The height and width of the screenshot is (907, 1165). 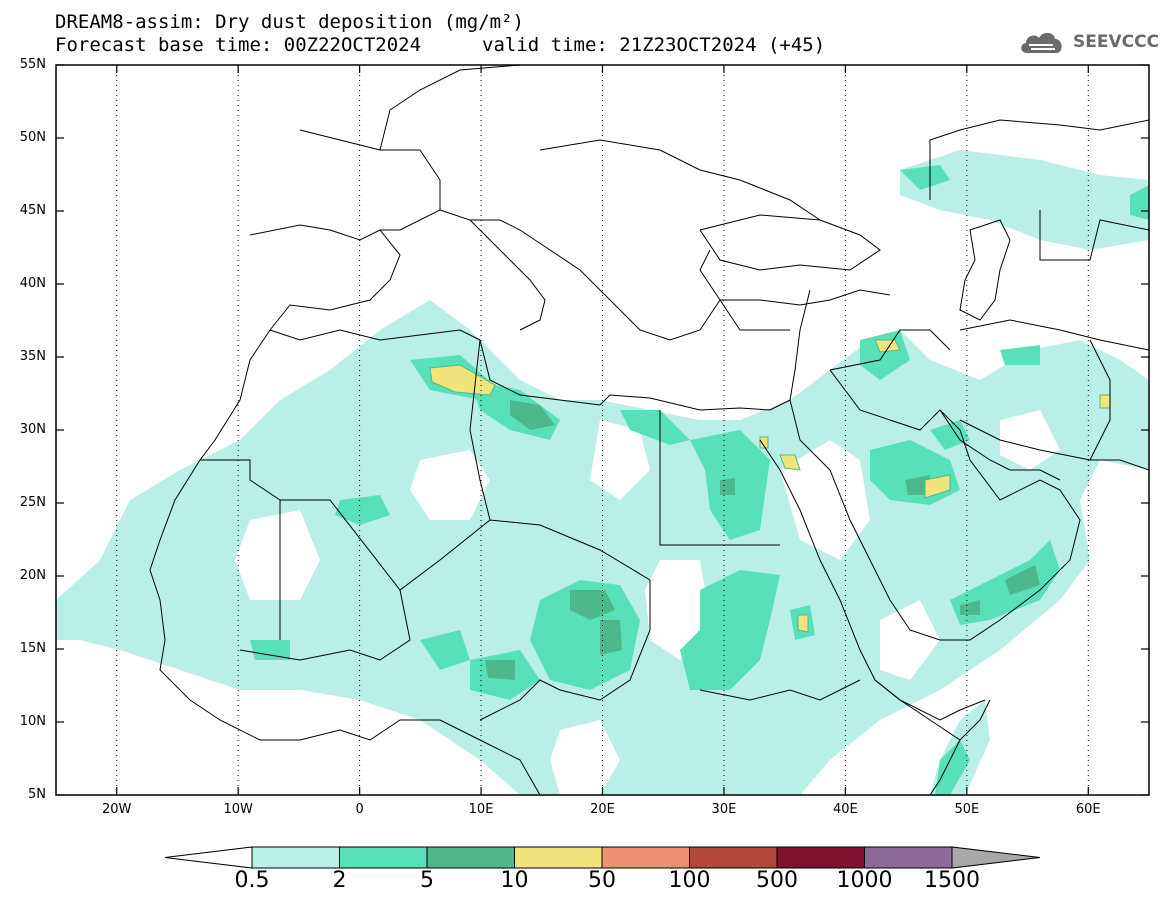 I want to click on colorbar-over-arrow, so click(x=996, y=857).